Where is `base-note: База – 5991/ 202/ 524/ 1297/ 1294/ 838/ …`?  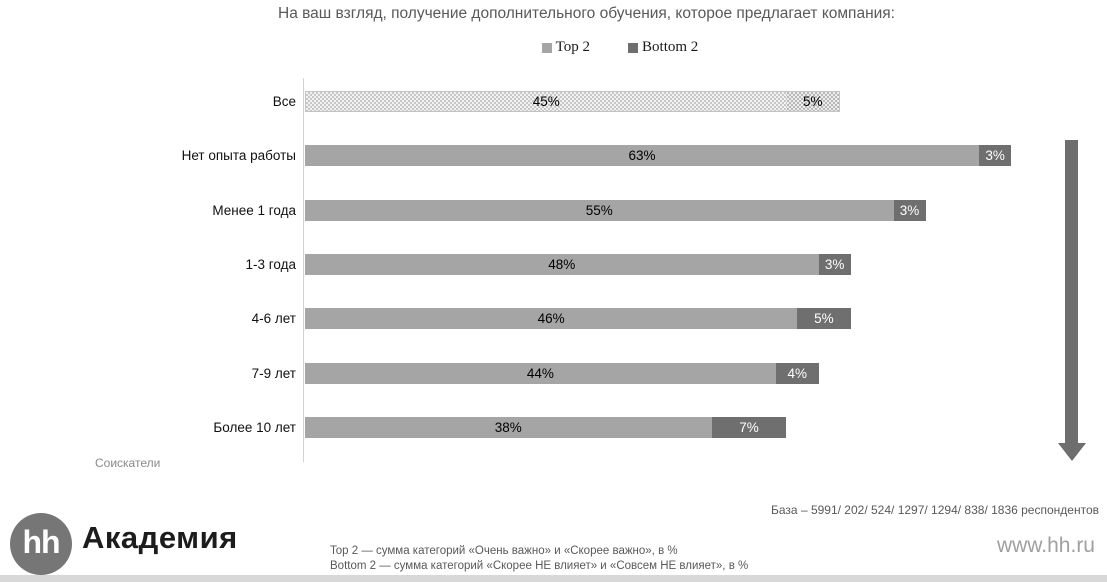 base-note: База – 5991/ 202/ 524/ 1297/ 1294/ 838/ … is located at coordinates (935, 510).